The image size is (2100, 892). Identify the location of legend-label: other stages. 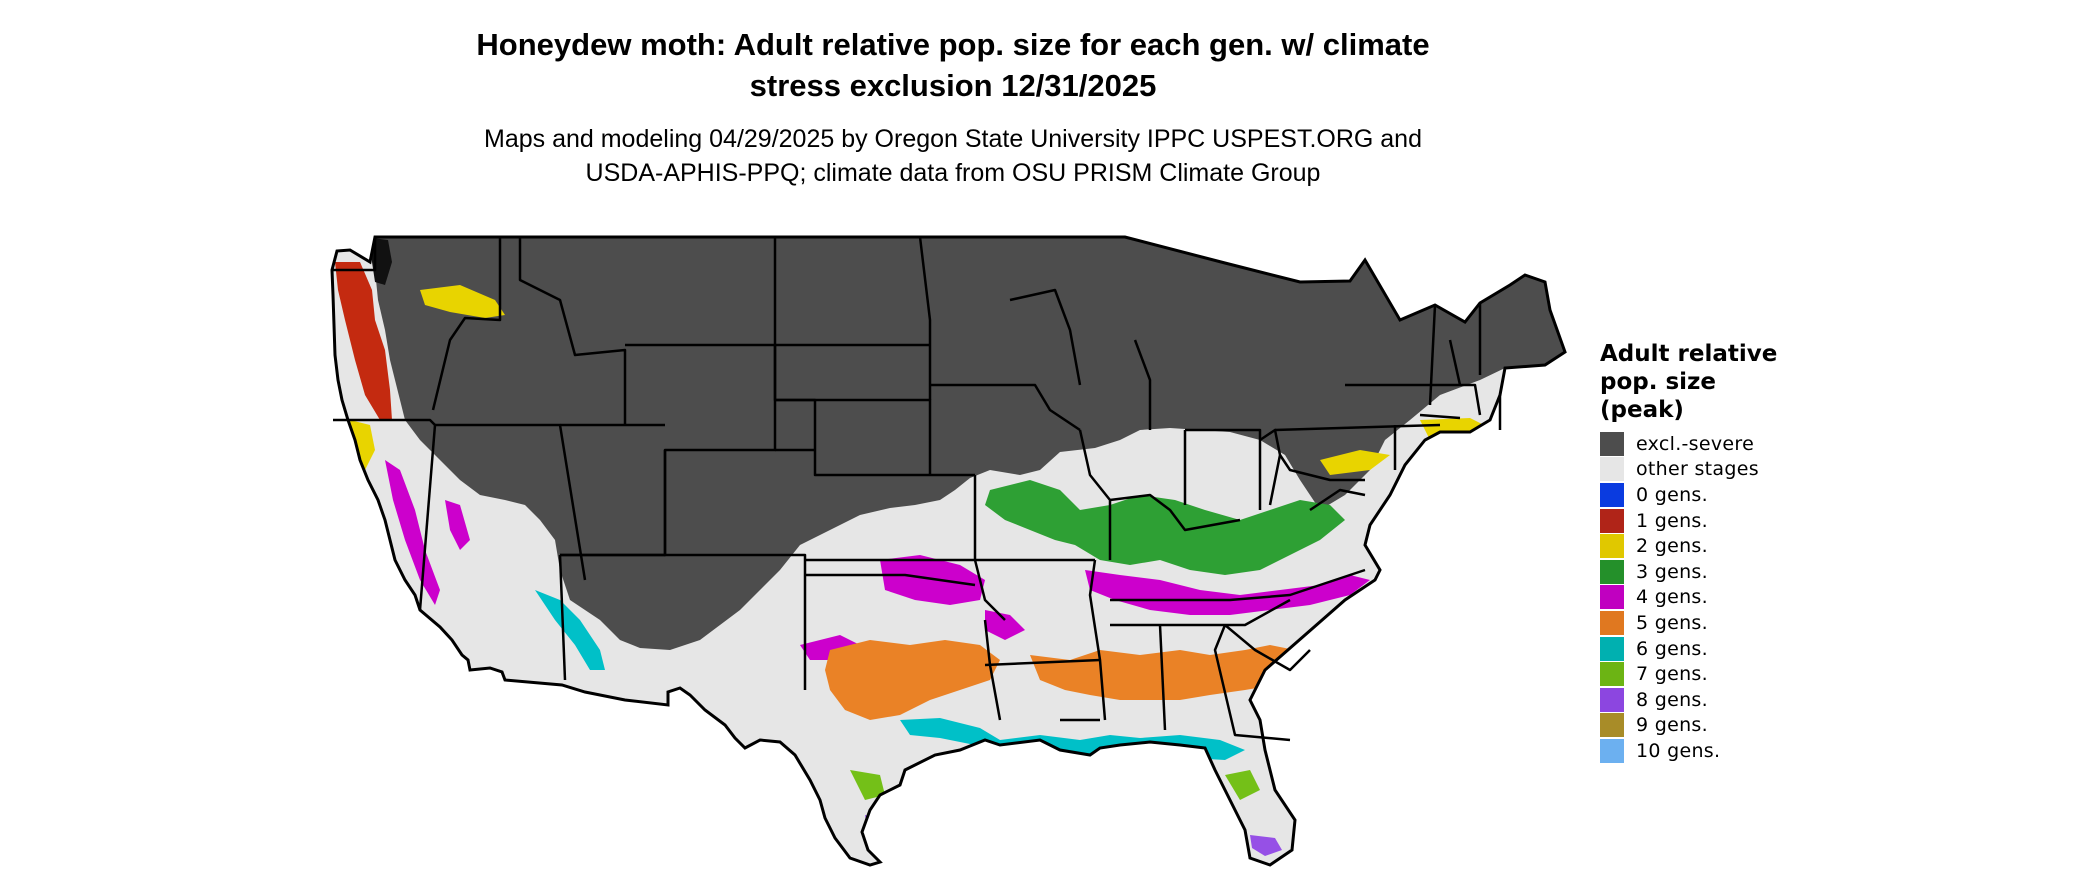
(1697, 469).